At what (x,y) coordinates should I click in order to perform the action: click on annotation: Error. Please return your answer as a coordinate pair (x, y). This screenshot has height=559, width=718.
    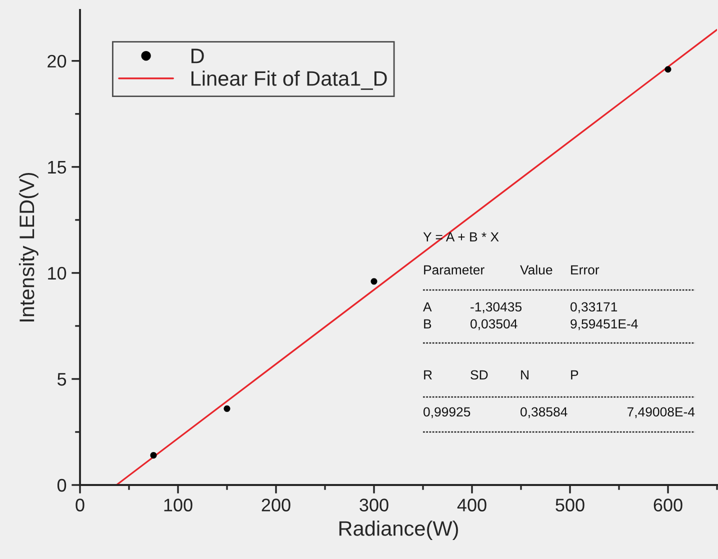
    Looking at the image, I should click on (585, 270).